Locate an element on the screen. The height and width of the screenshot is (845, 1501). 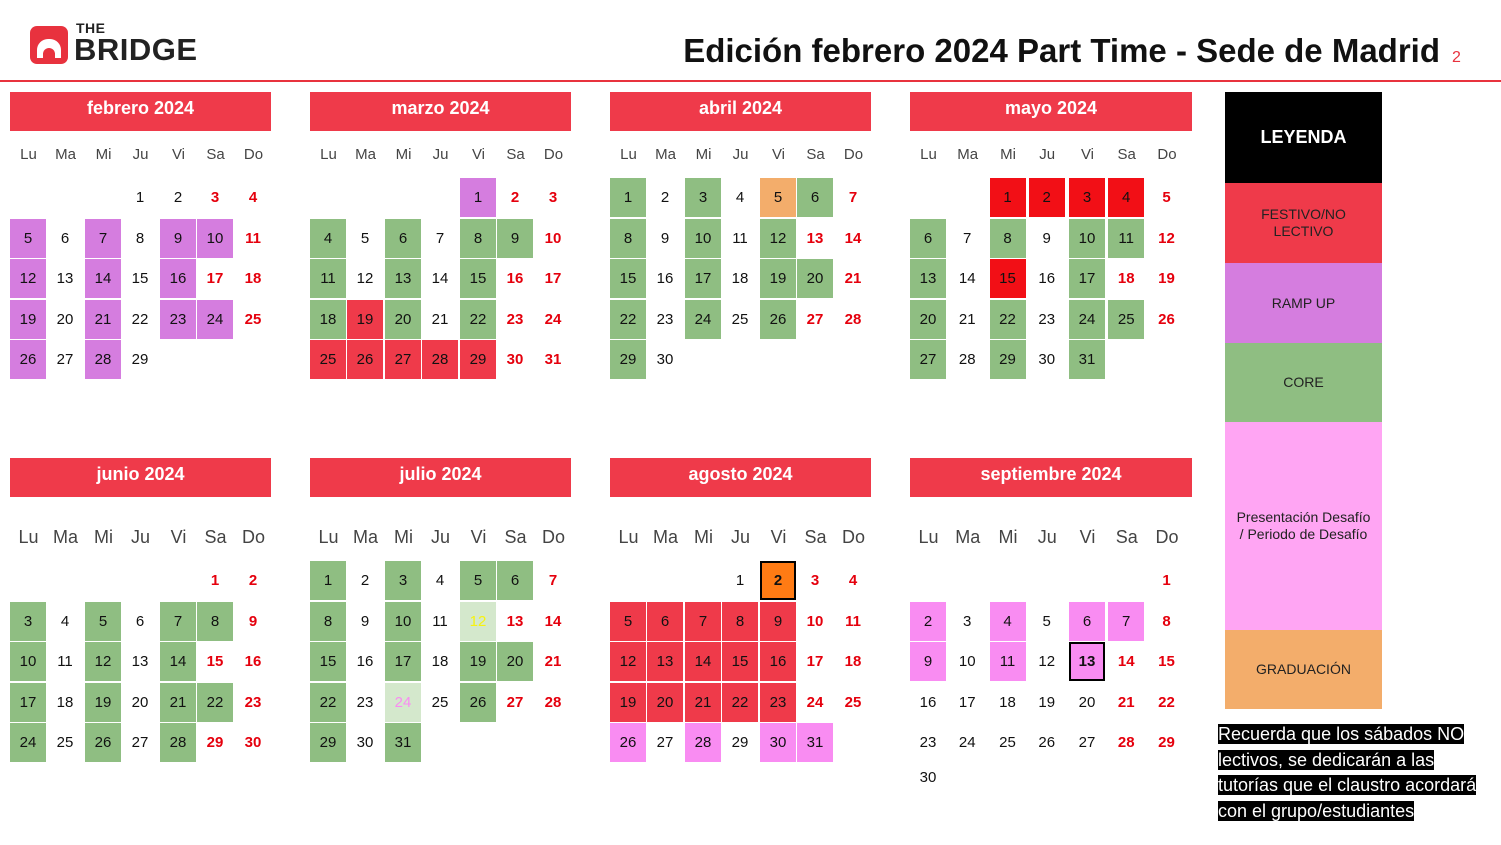
day-cell: 20 is located at coordinates (928, 319).